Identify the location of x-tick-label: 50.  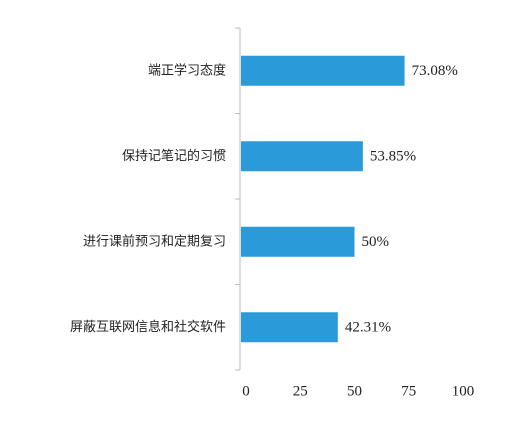
(354, 391).